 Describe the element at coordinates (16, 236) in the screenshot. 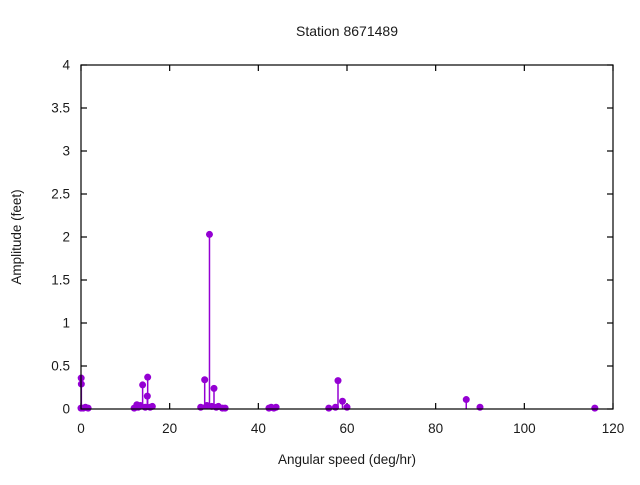

I see `y-axis-label: Amplitude (feet)` at that location.